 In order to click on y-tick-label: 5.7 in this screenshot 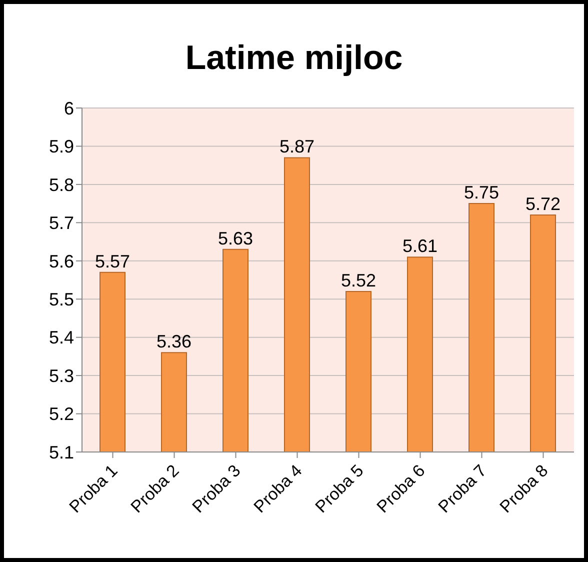, I will do `click(61, 223)`.